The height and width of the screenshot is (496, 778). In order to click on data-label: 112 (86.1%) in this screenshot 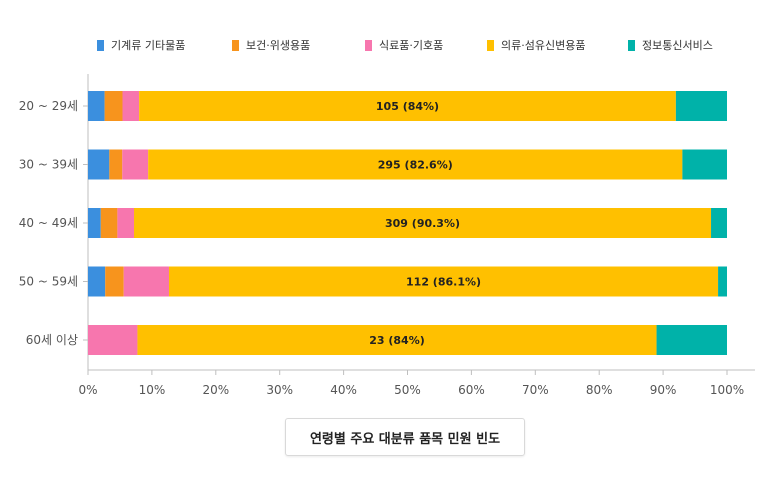, I will do `click(443, 282)`.